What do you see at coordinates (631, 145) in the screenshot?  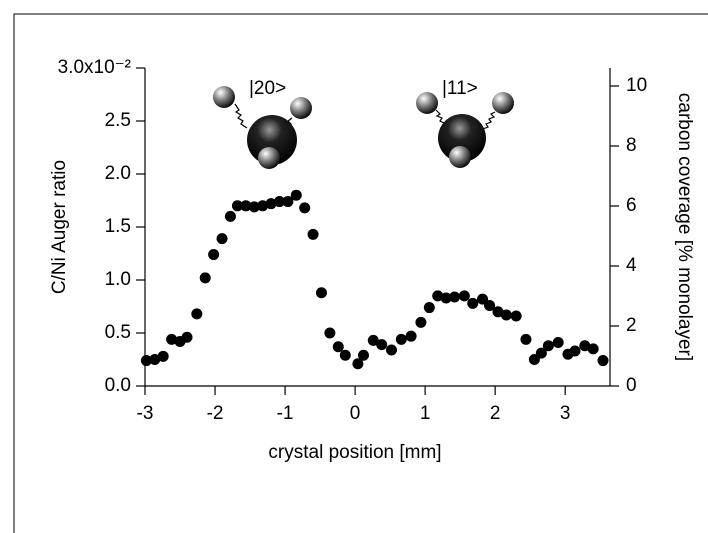 I see `y2-tick-label: 8` at bounding box center [631, 145].